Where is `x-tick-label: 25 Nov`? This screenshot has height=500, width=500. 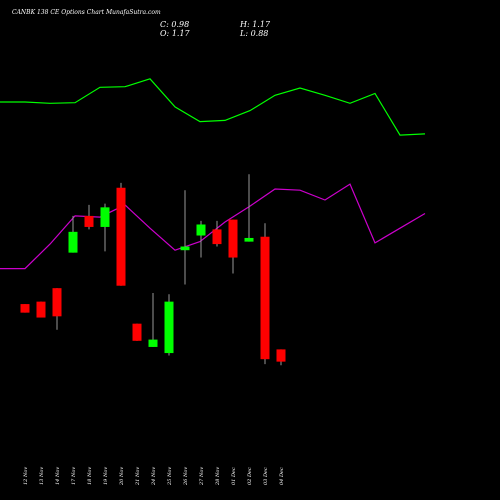 x-tick-label: 25 Nov is located at coordinates (170, 476).